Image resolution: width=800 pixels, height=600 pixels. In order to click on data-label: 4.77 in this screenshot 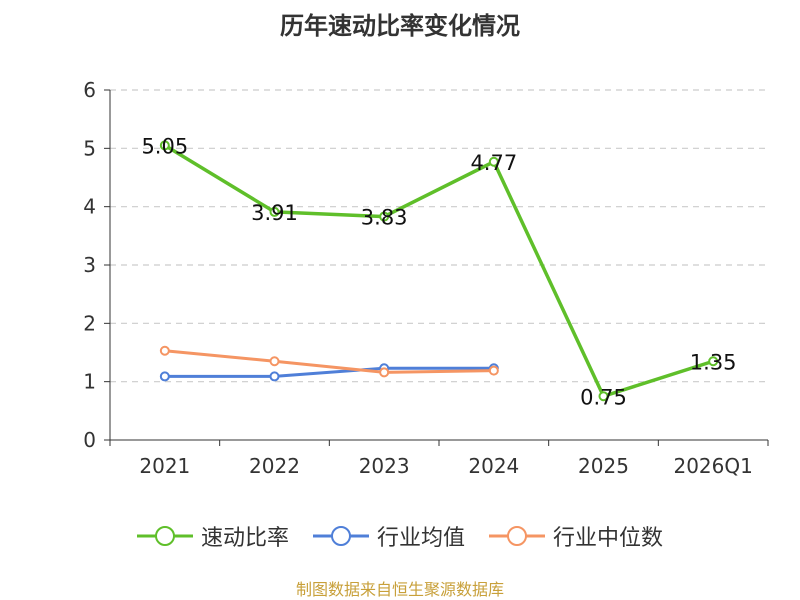, I will do `click(493, 163)`.